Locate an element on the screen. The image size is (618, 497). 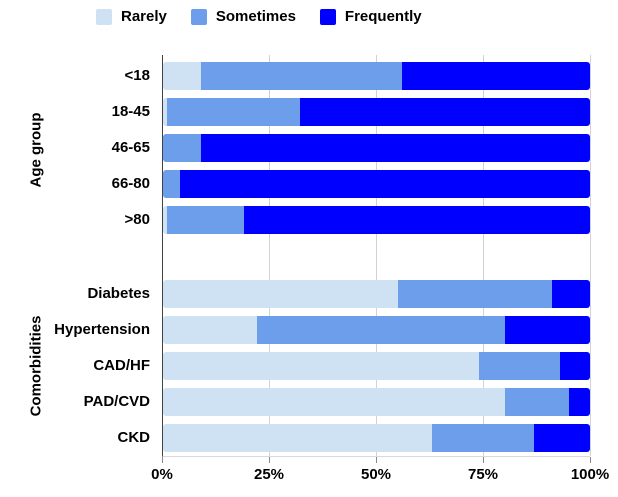
row-label: 18-45 is located at coordinates (130, 111).